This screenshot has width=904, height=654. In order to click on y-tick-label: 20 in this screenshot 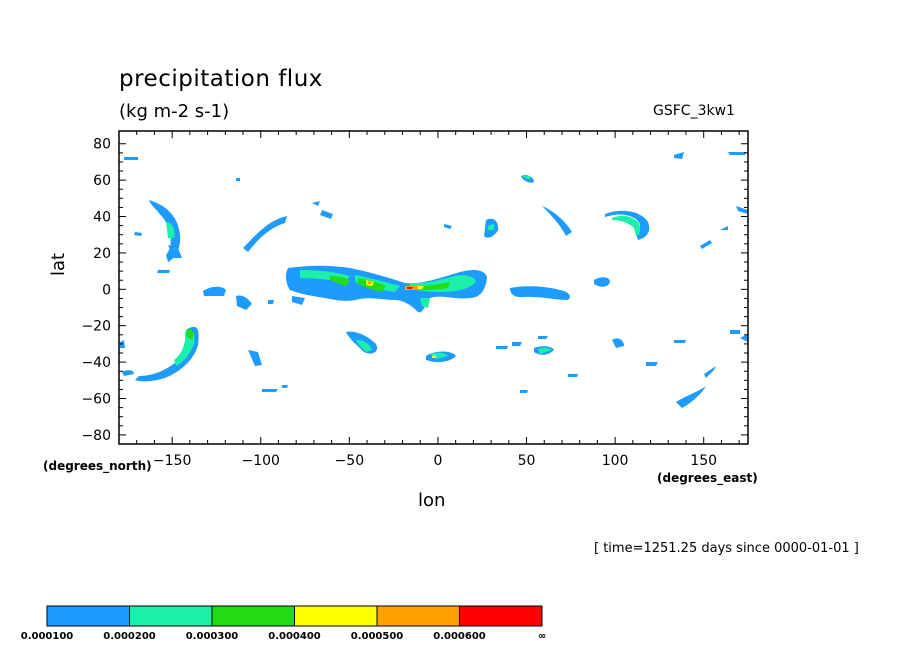, I will do `click(102, 254)`.